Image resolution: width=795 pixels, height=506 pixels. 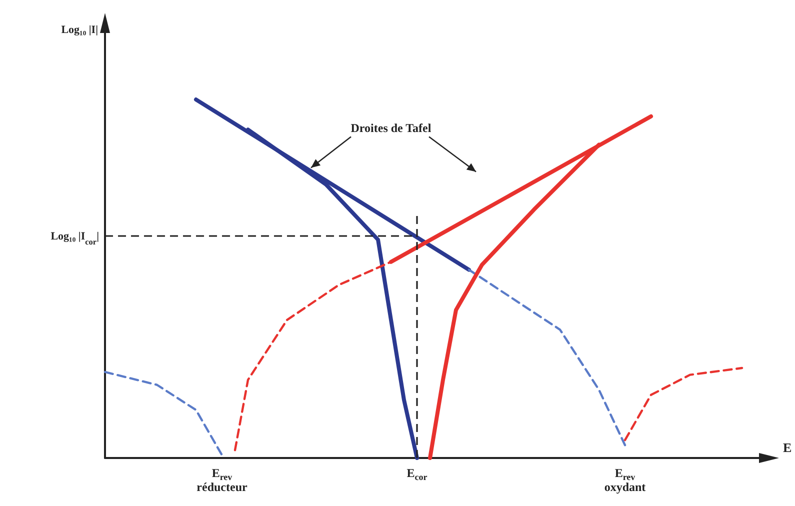 What do you see at coordinates (391, 127) in the screenshot?
I see `annotation: Droites de Tafel` at bounding box center [391, 127].